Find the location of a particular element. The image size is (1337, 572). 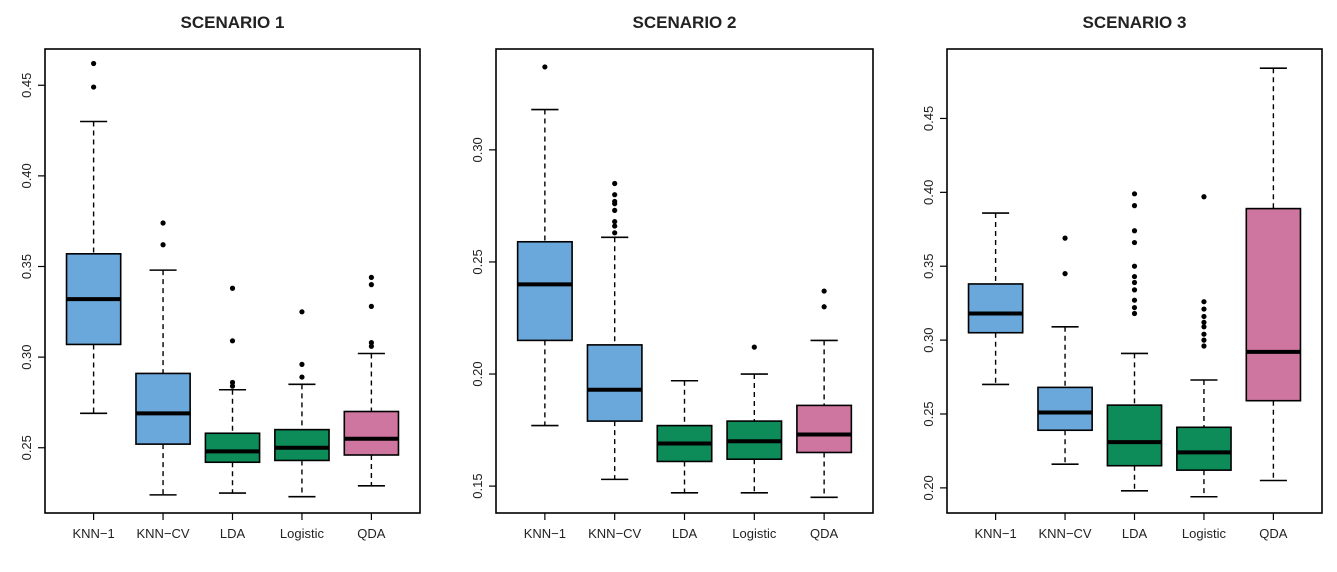

panel-title: SCENARIO 2 is located at coordinates (685, 22).